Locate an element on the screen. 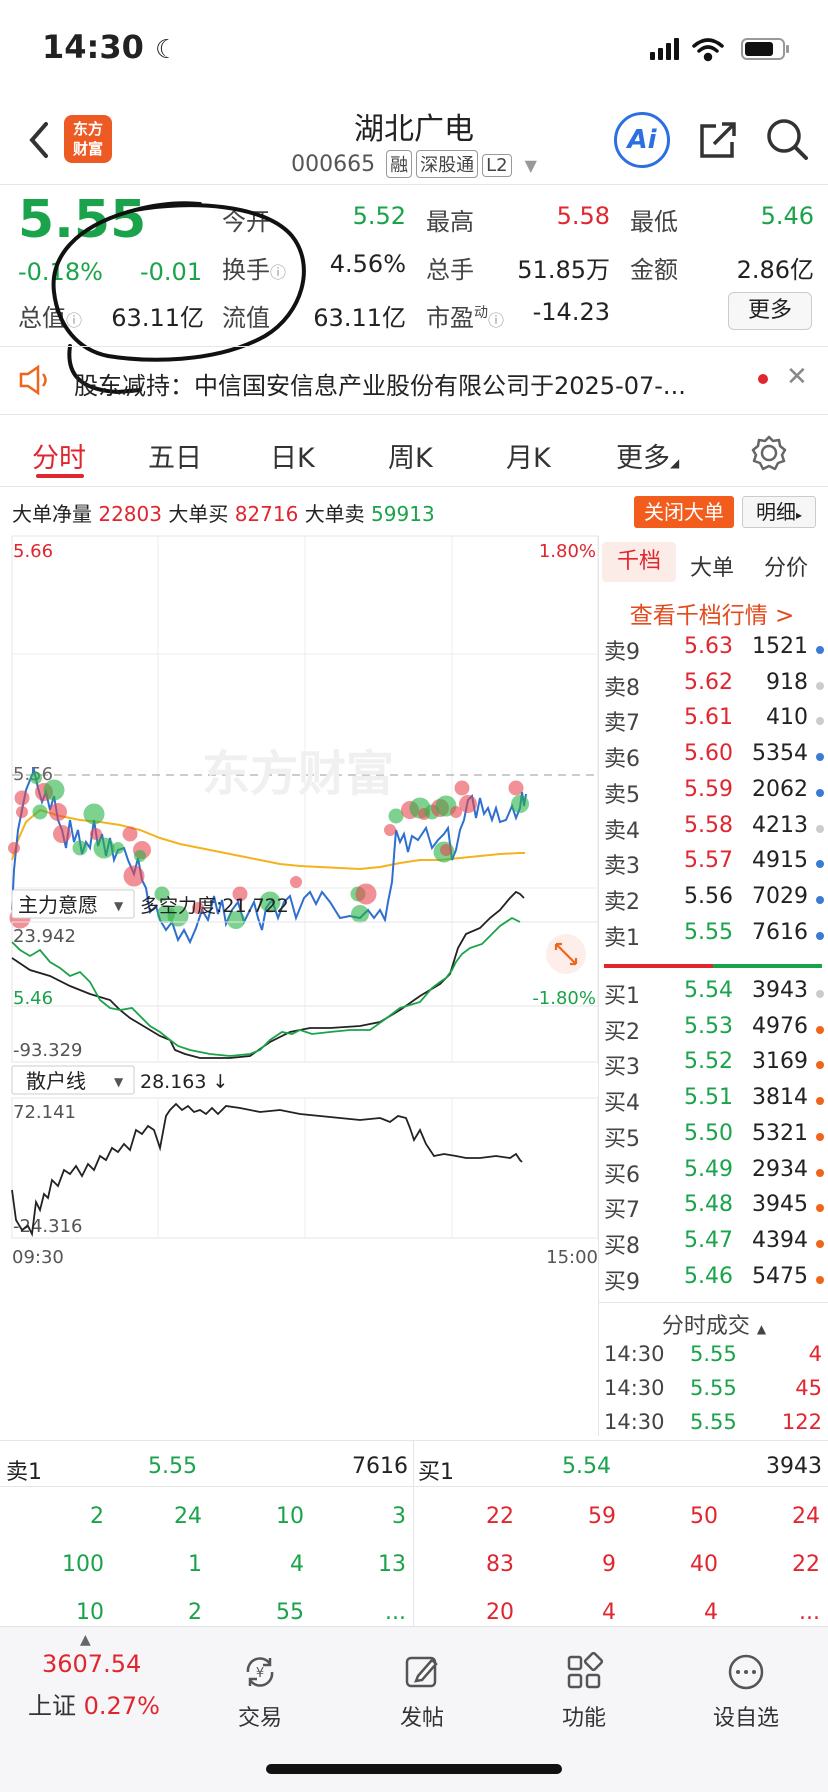 This screenshot has width=828, height=1792. buy-queue-cell: 4 is located at coordinates (711, 1612).